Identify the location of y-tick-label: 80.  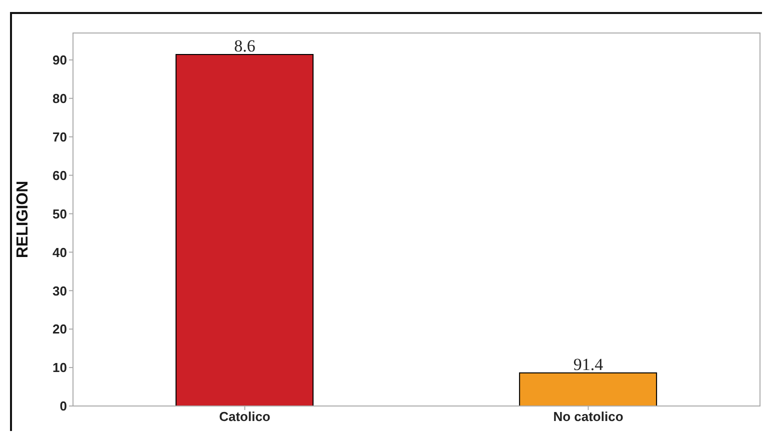
(59, 98).